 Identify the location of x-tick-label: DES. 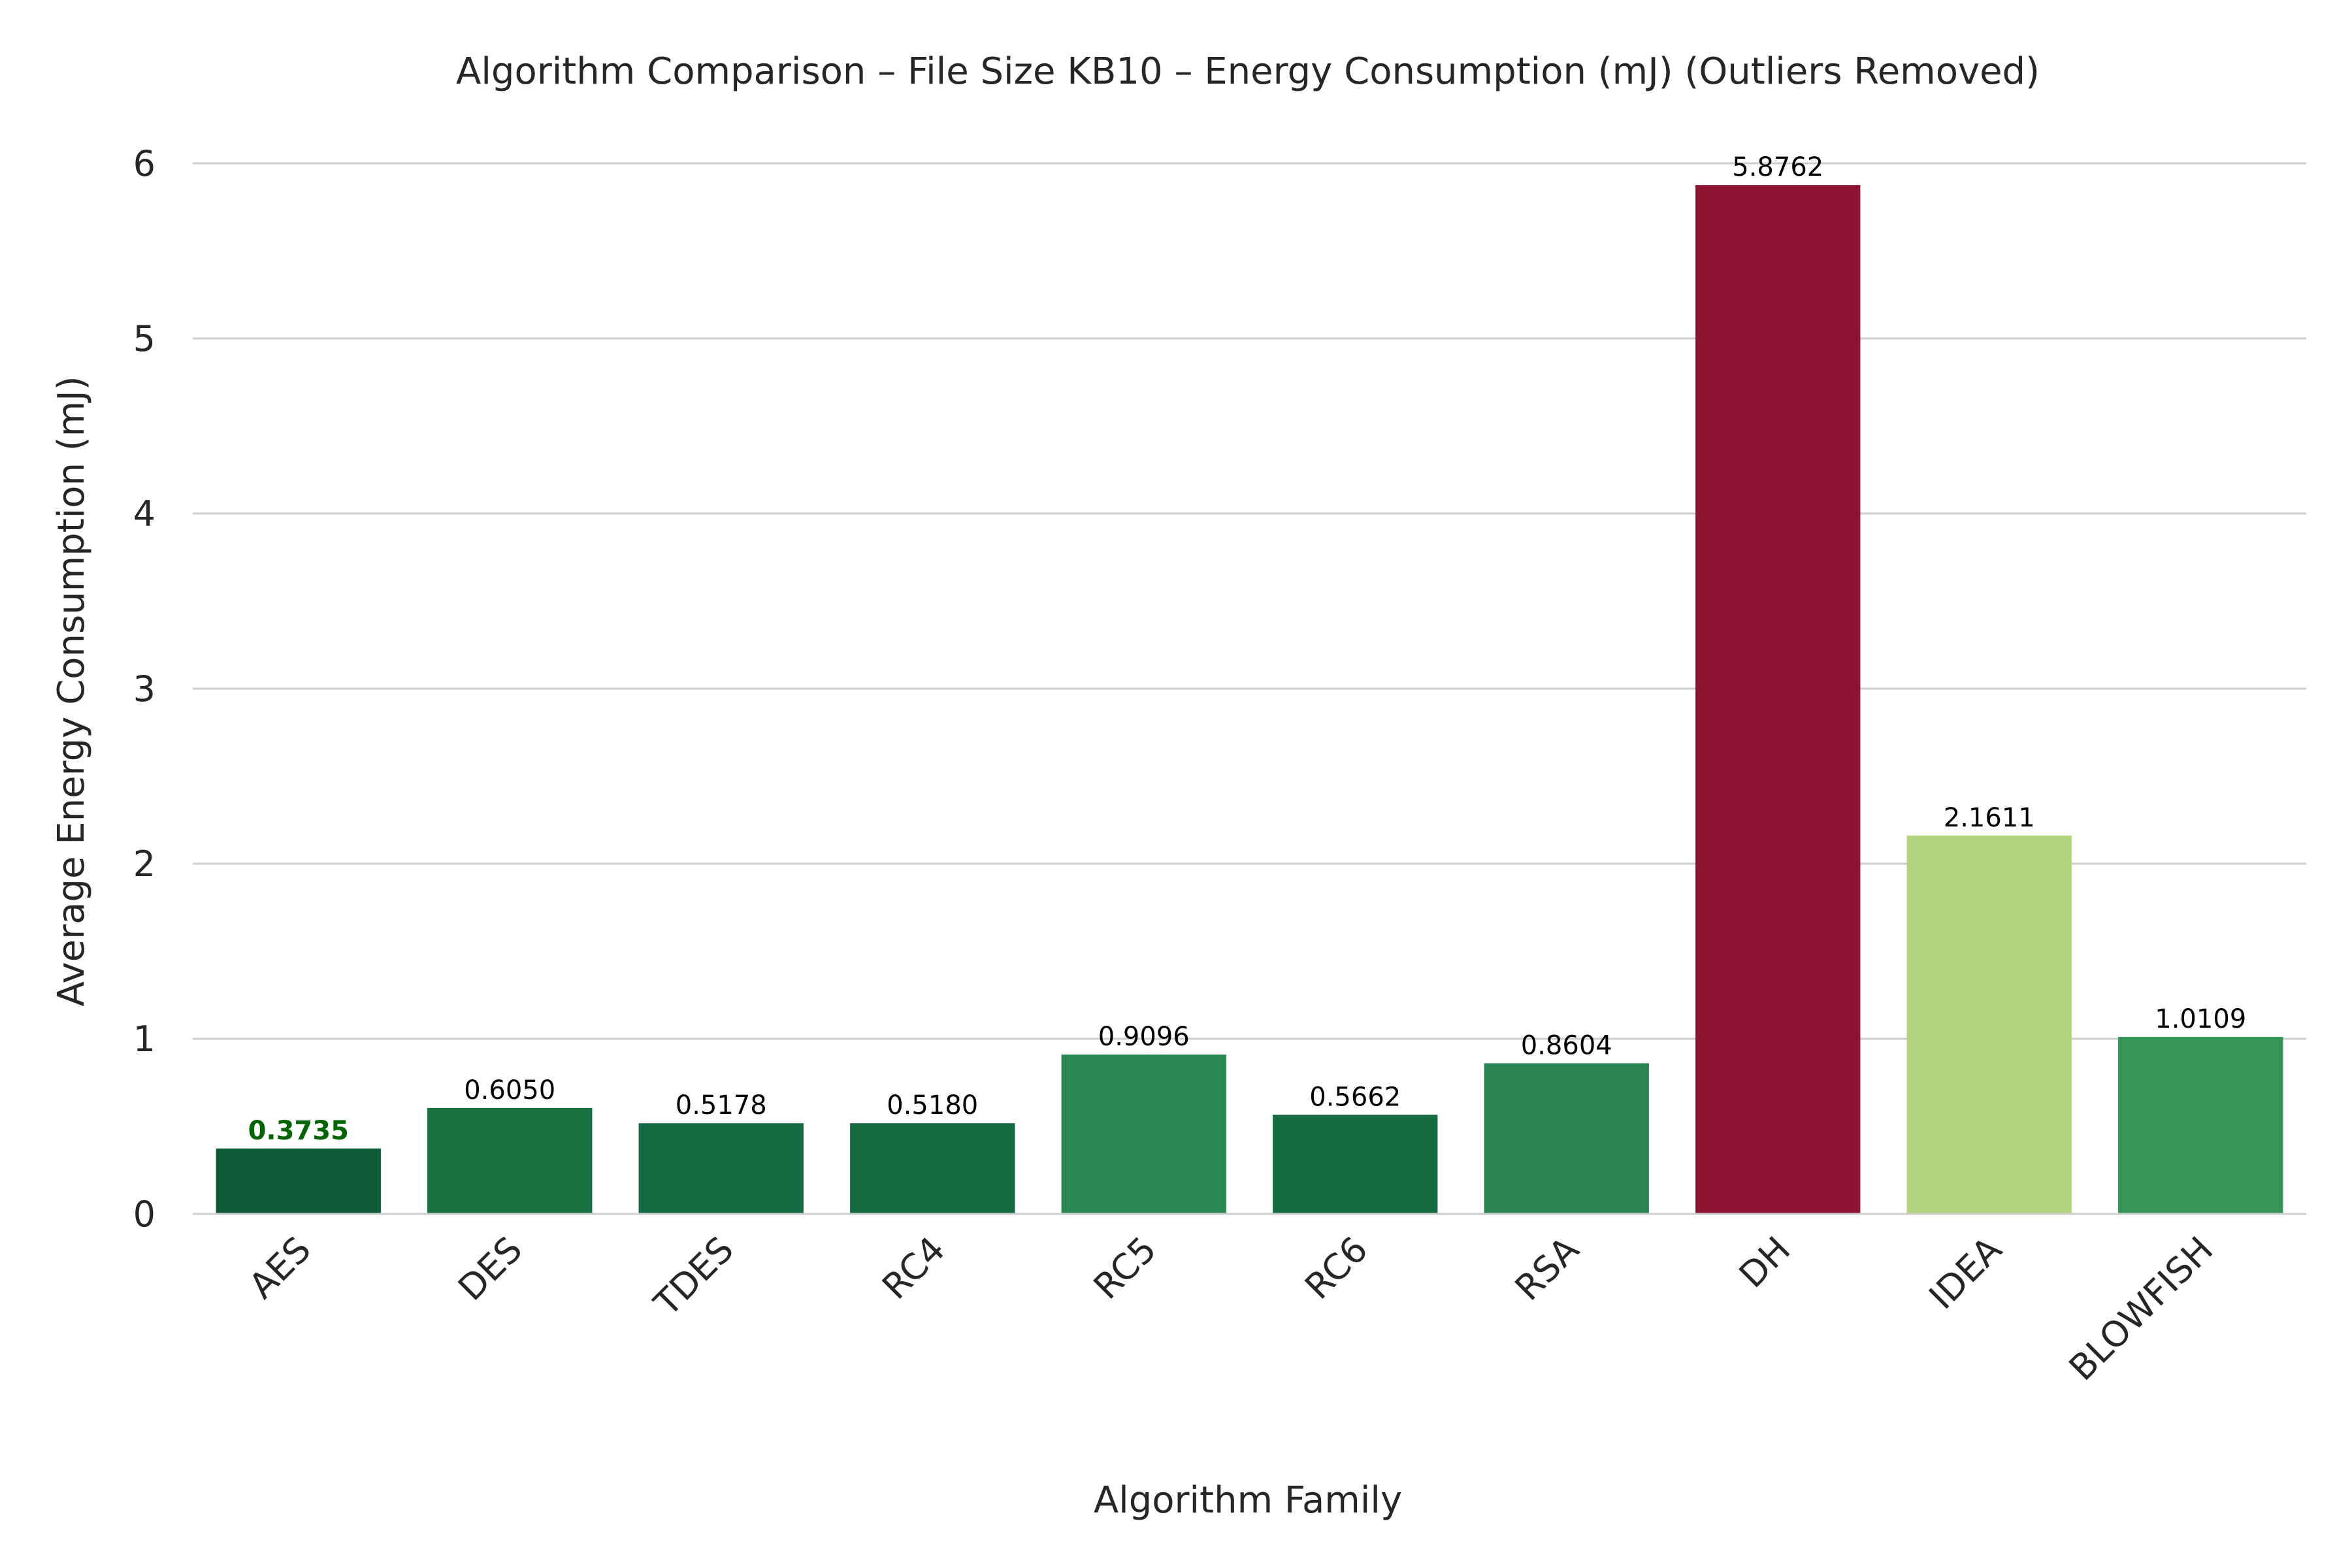
(490, 1269).